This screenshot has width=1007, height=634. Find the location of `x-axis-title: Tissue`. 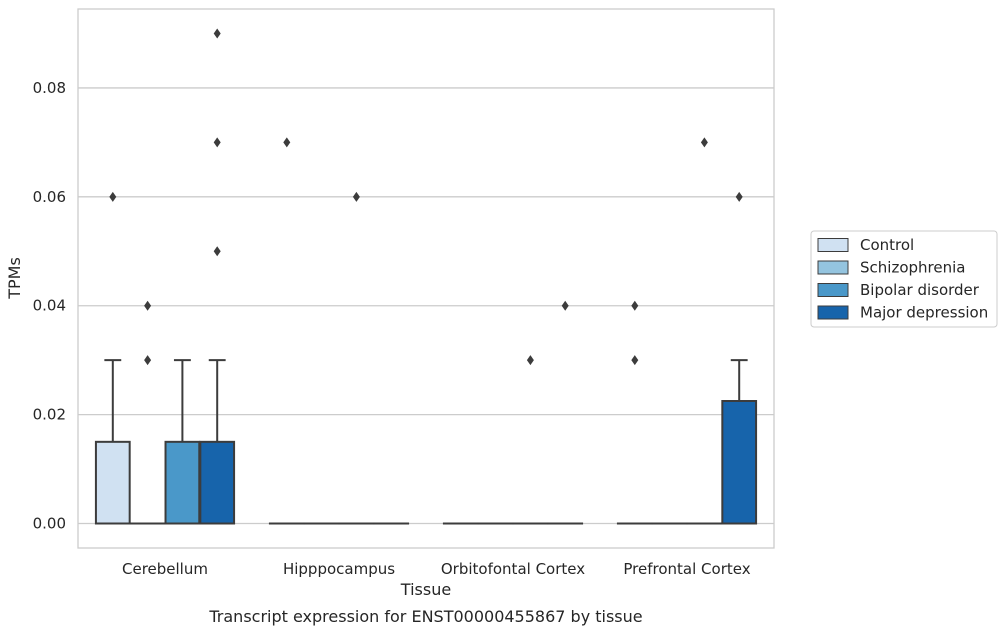

x-axis-title: Tissue is located at coordinates (425, 589).